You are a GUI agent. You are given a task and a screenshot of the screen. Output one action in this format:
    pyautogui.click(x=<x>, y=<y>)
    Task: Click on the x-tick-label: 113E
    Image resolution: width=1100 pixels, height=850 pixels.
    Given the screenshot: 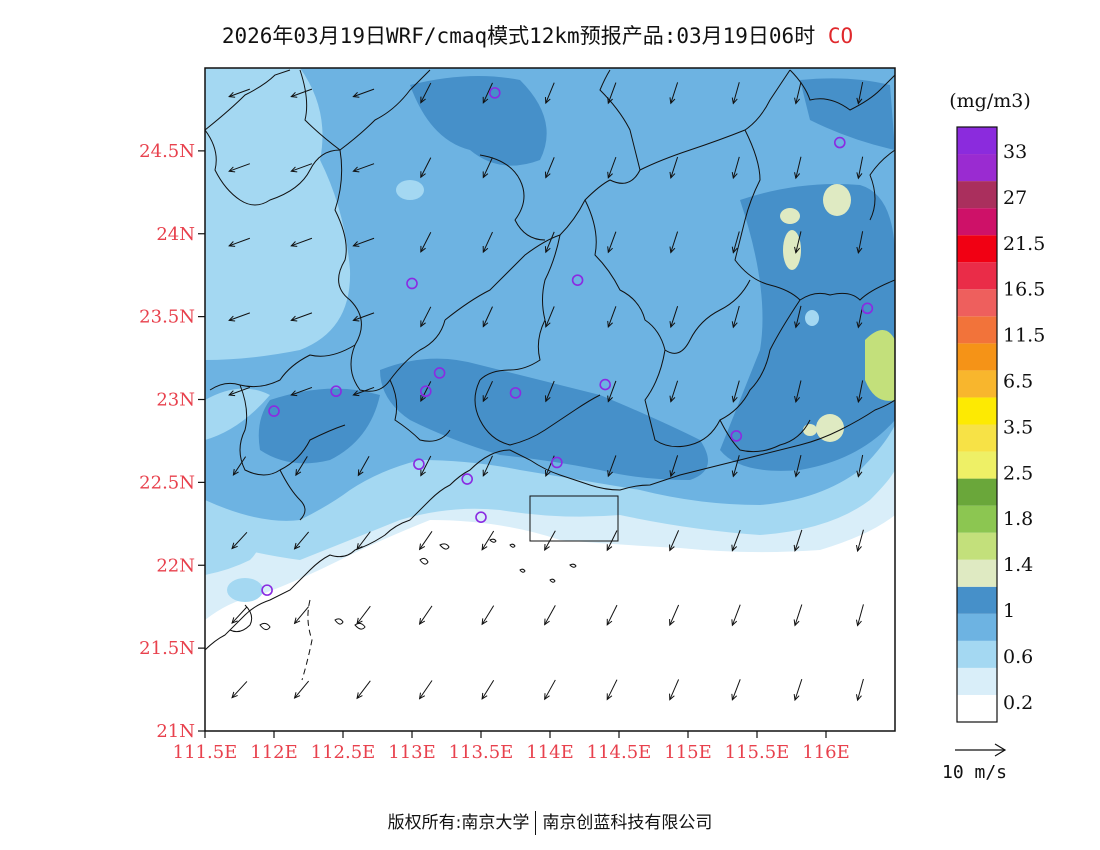 What is the action you would take?
    pyautogui.click(x=412, y=752)
    